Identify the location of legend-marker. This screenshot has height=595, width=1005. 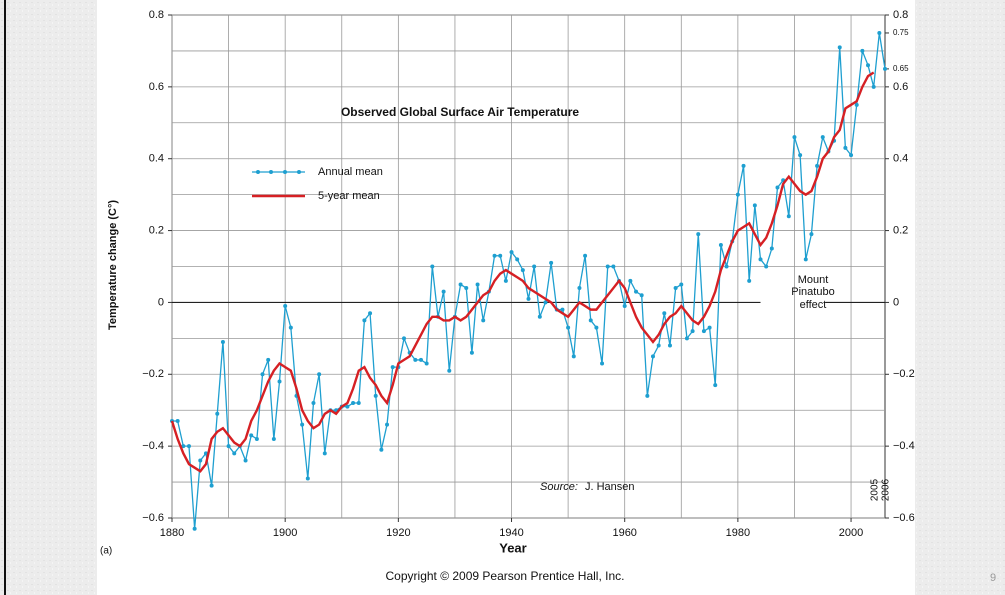
(285, 172).